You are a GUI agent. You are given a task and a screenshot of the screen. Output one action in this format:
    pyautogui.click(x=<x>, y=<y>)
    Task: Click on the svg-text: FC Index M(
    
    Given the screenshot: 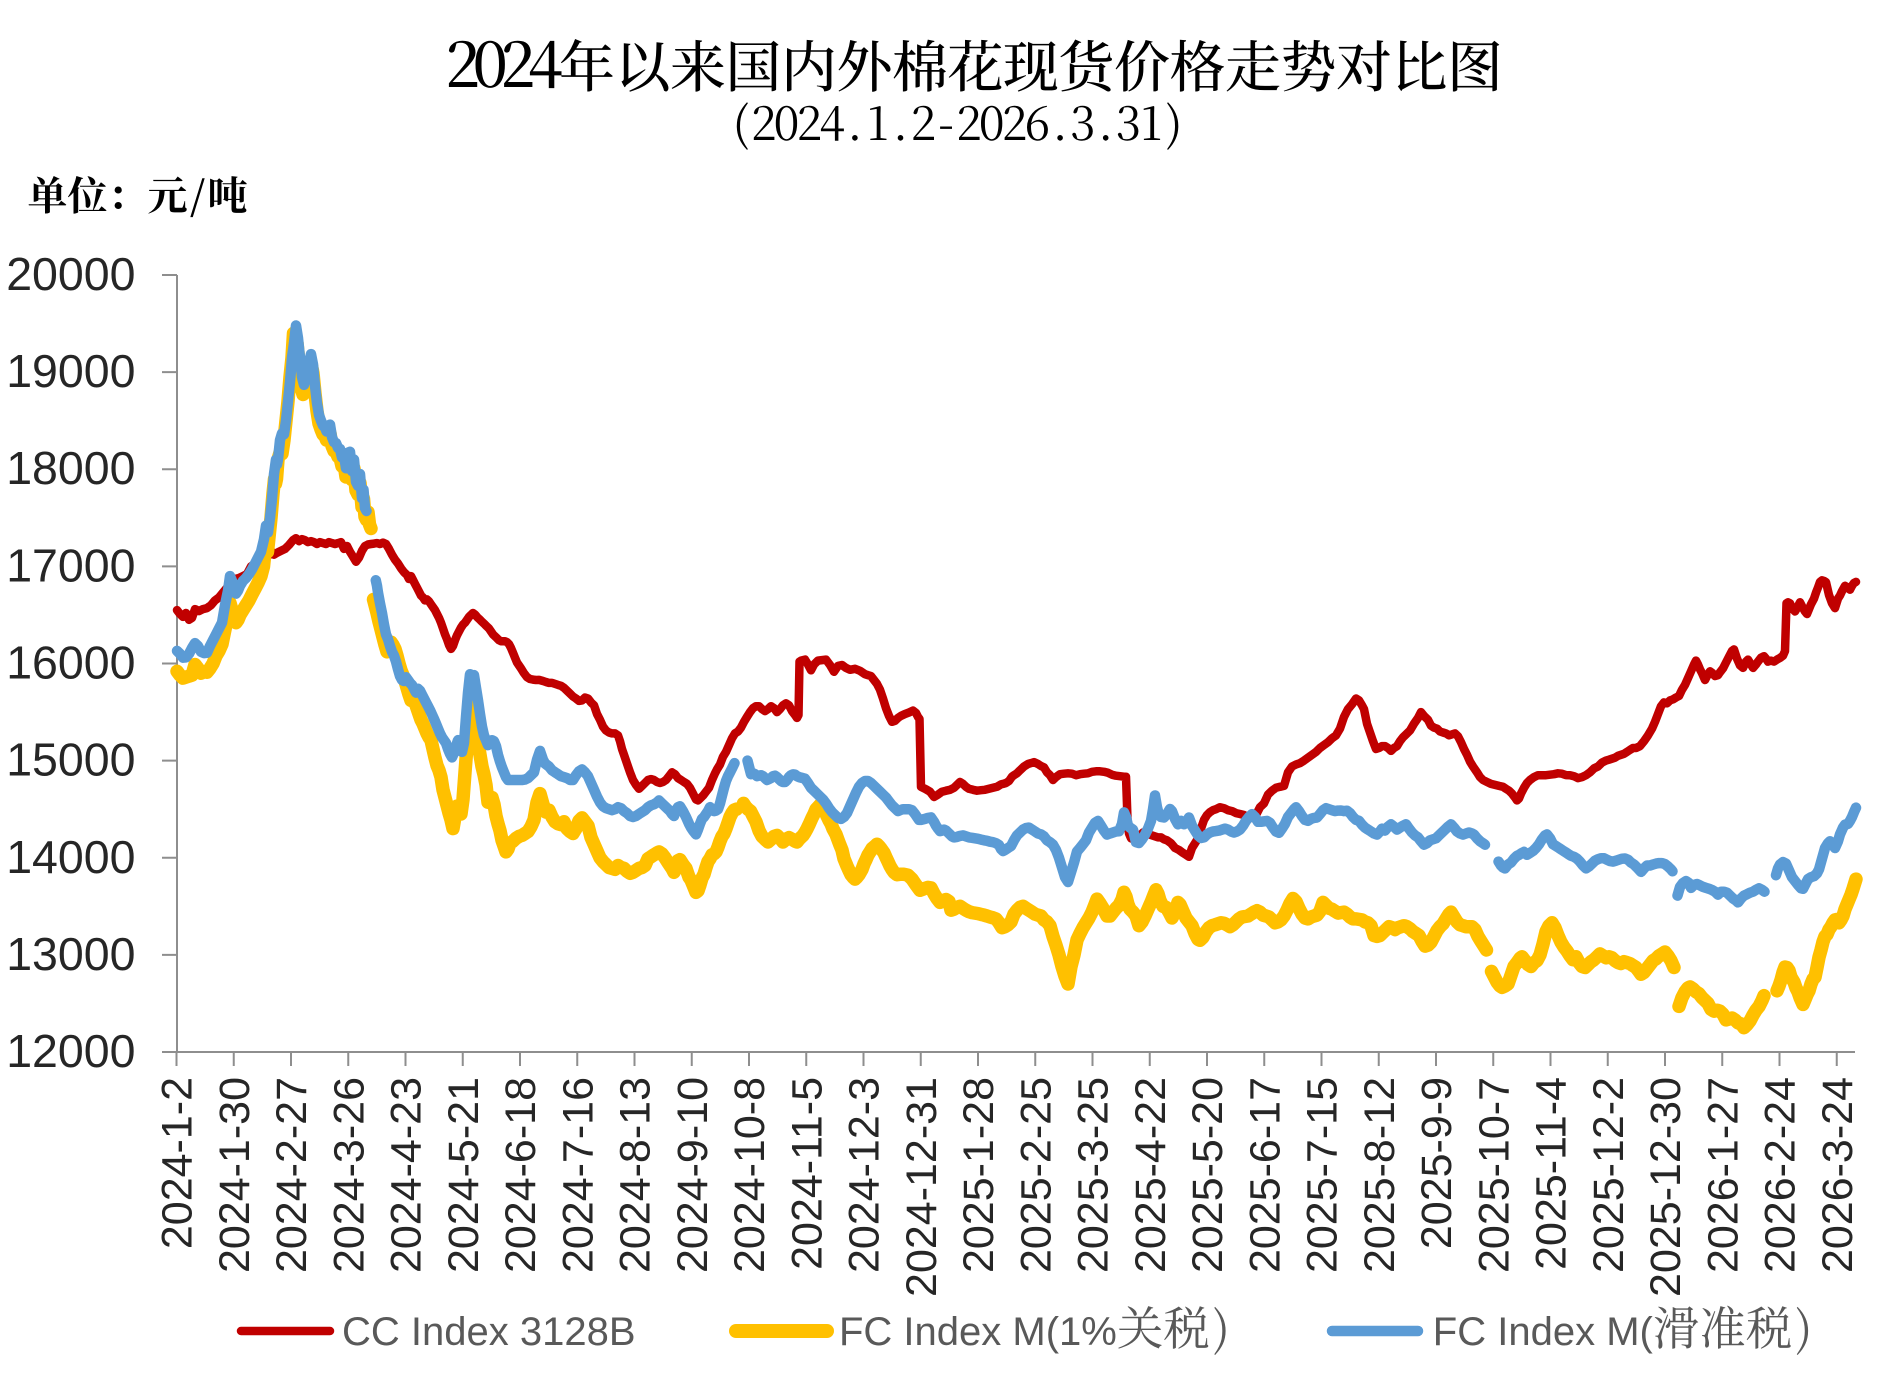 What is the action you would take?
    pyautogui.click(x=1543, y=1332)
    